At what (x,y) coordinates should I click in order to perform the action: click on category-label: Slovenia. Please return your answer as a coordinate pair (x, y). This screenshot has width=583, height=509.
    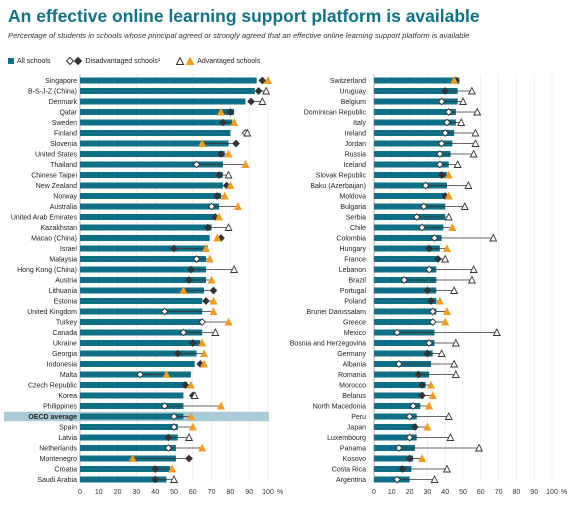
    Looking at the image, I should click on (63, 144).